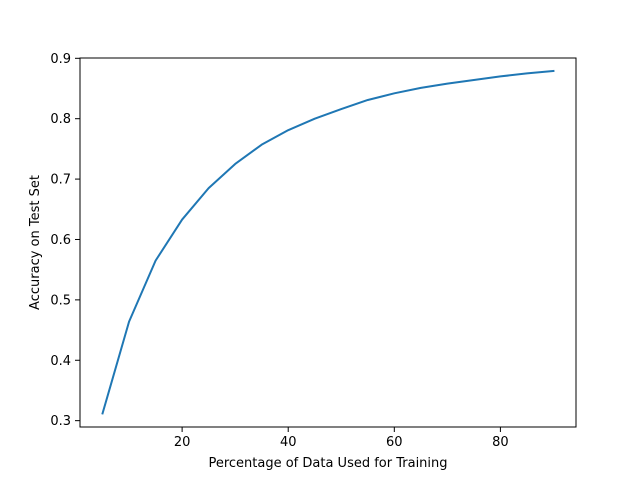 Image resolution: width=640 pixels, height=480 pixels. I want to click on y-tick-label: 0.7, so click(60, 180).